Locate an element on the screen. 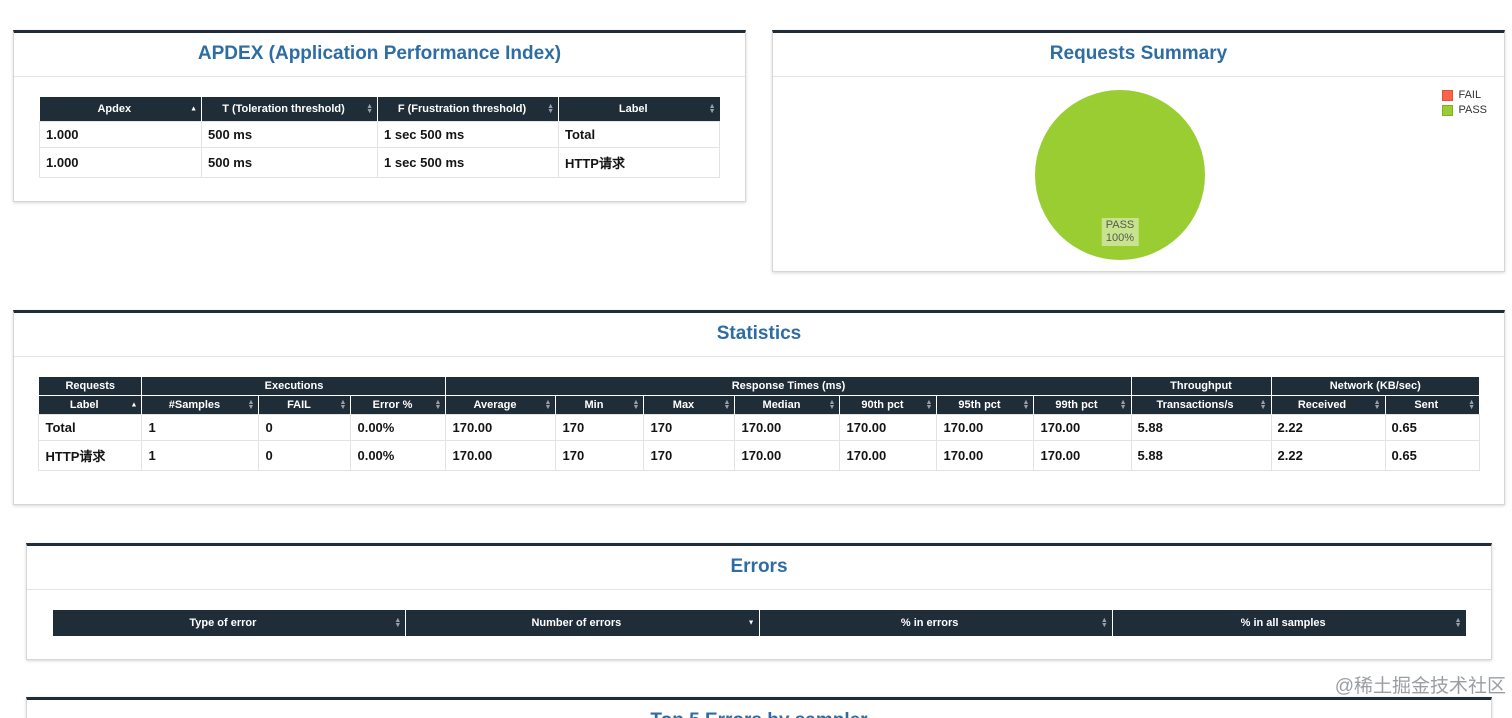  chart-legend: FAIL PASS is located at coordinates (1464, 104).